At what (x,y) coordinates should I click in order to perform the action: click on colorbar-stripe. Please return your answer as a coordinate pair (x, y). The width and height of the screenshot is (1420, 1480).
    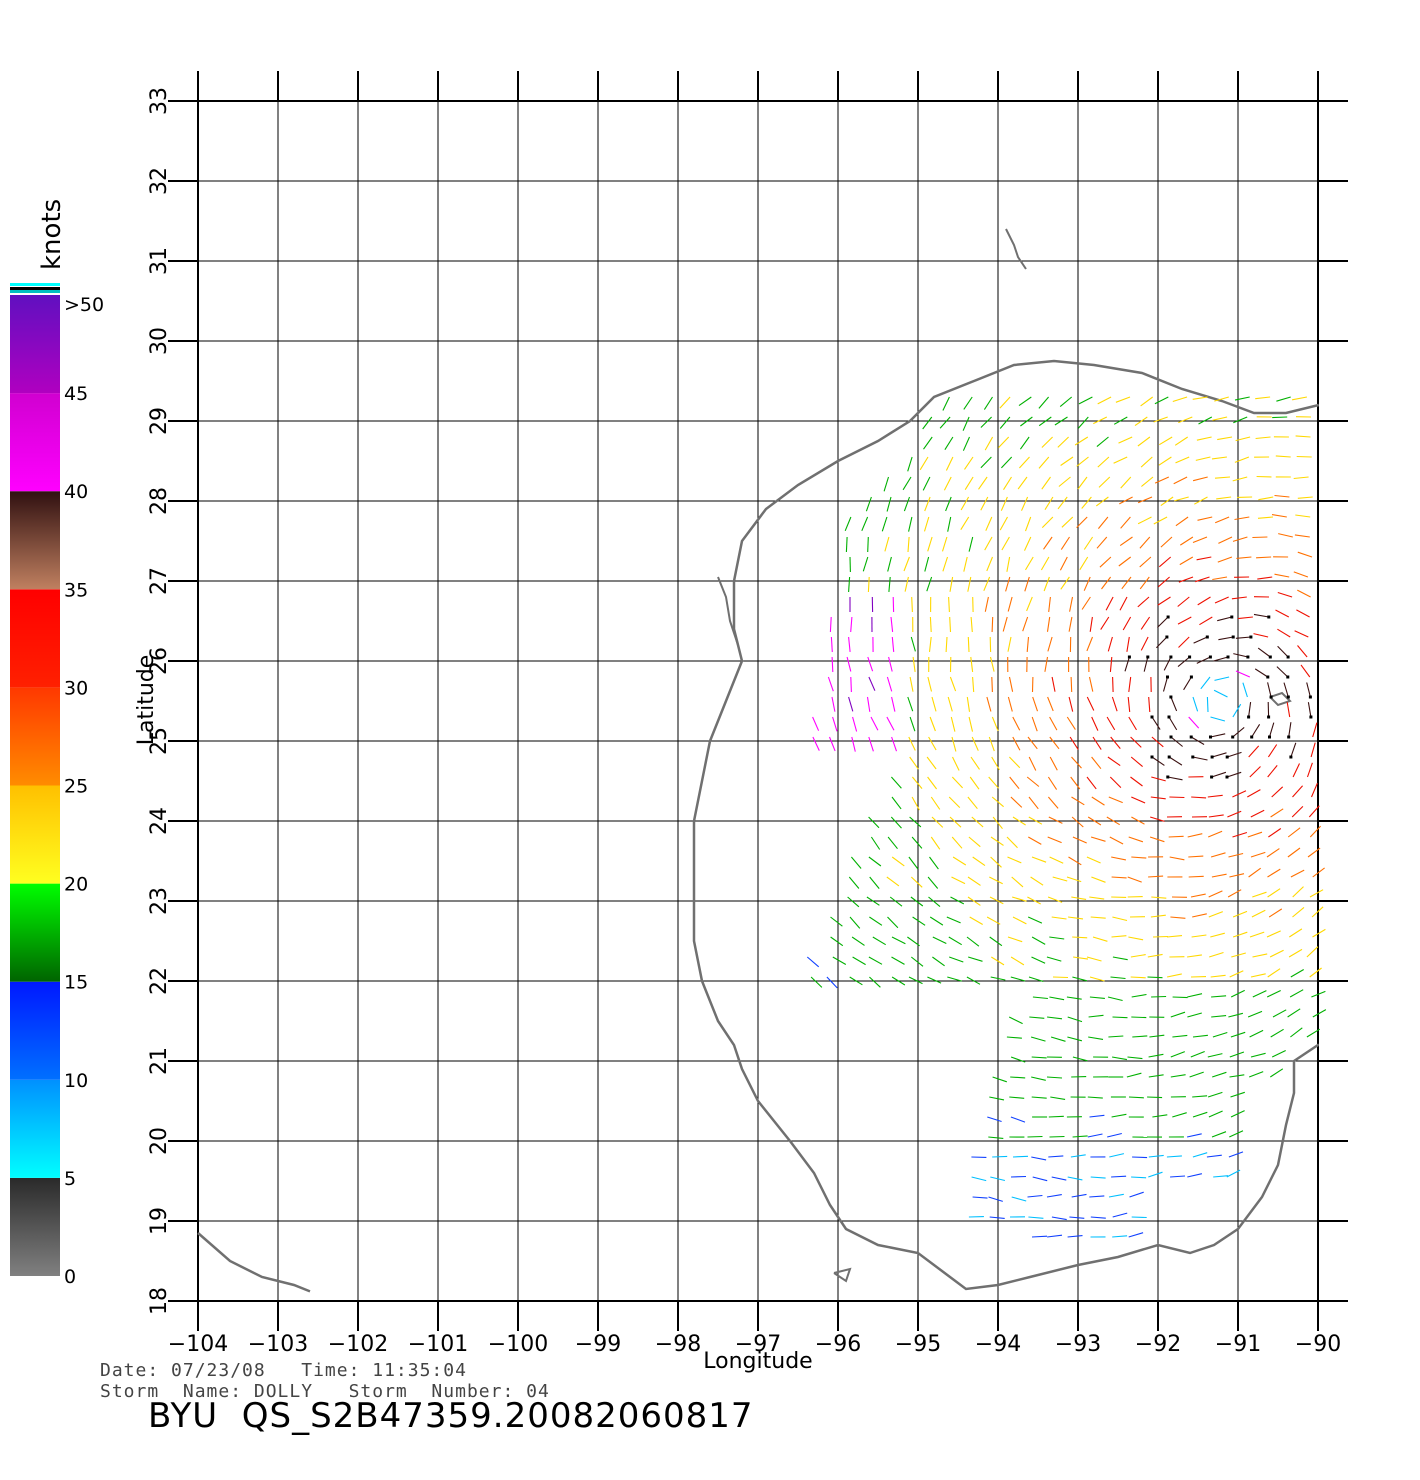
    Looking at the image, I should click on (35, 288).